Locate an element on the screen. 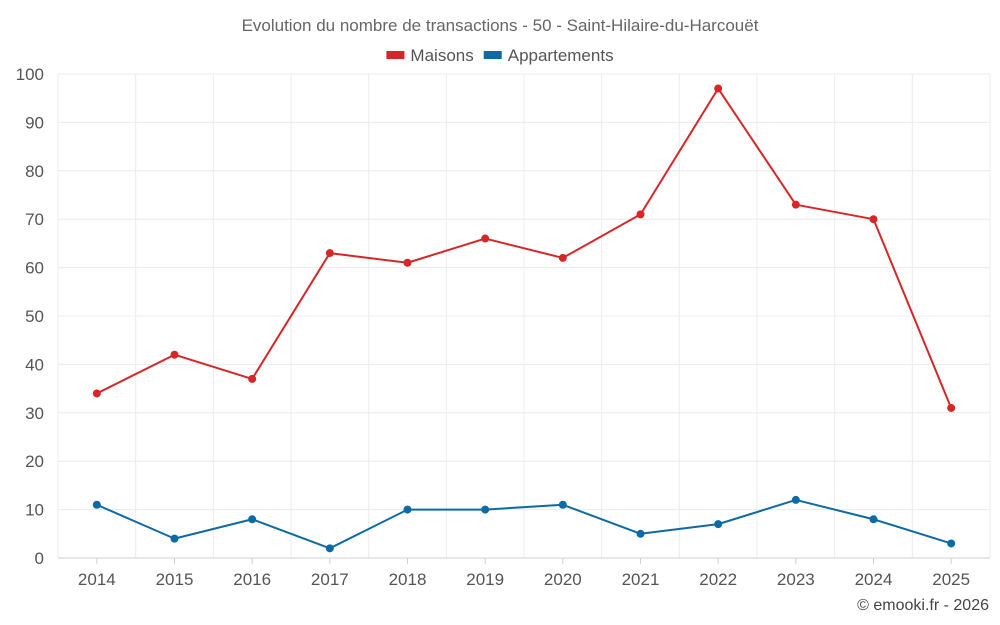 The height and width of the screenshot is (625, 1000). series-line-appartements is located at coordinates (524, 524).